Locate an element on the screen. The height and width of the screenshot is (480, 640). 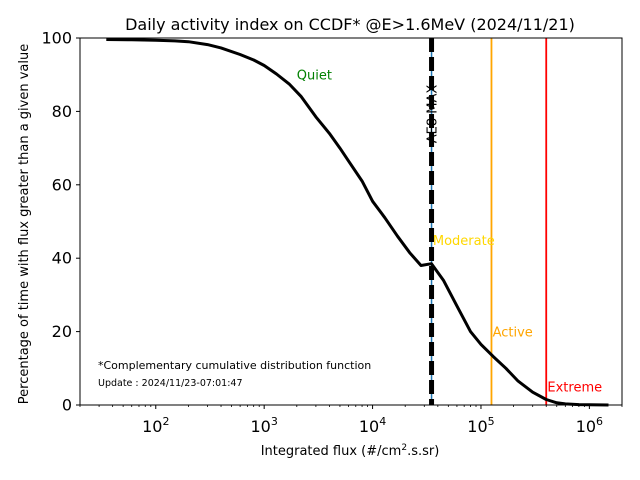
annotation-quiet: Quiet is located at coordinates (314, 76).